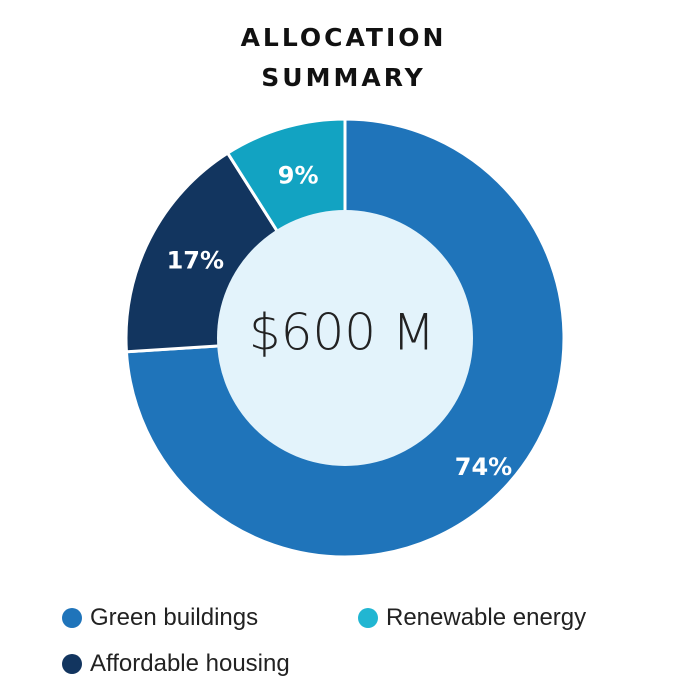  What do you see at coordinates (483, 467) in the screenshot?
I see `slice-label-green-buildings: 74%` at bounding box center [483, 467].